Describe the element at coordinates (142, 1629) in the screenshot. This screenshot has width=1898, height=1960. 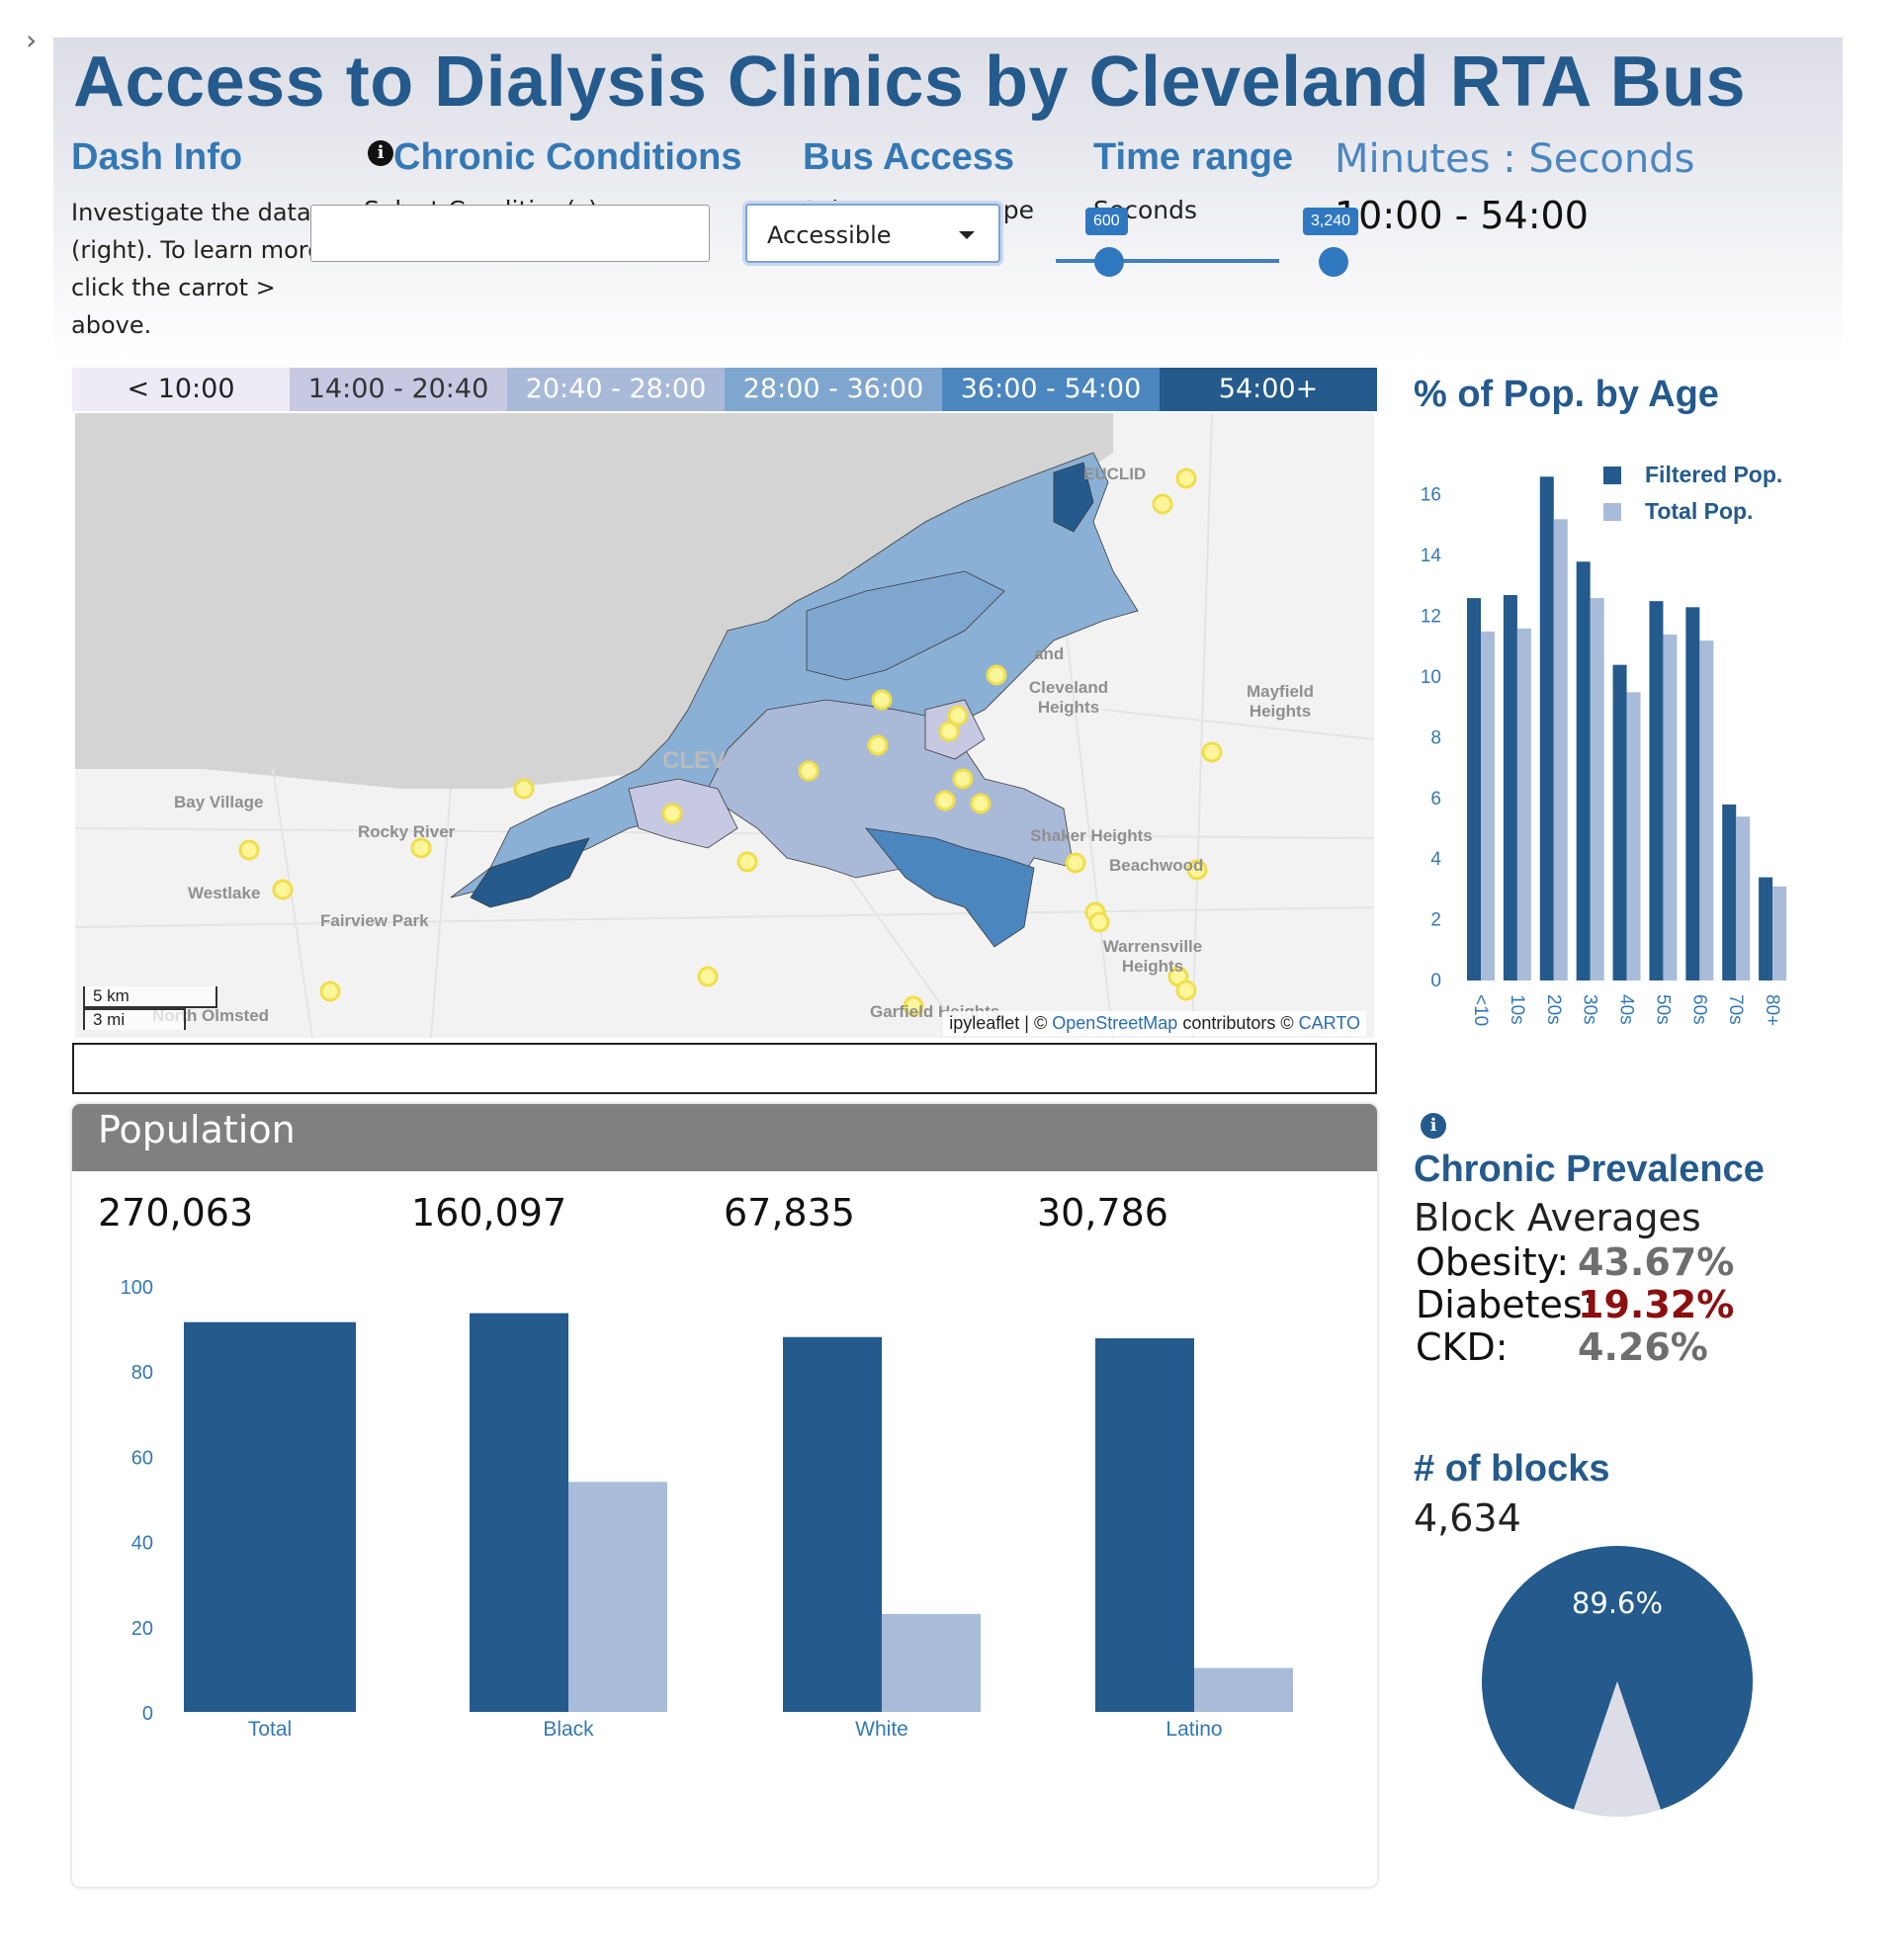
I see `pop-y-tick: 20` at that location.